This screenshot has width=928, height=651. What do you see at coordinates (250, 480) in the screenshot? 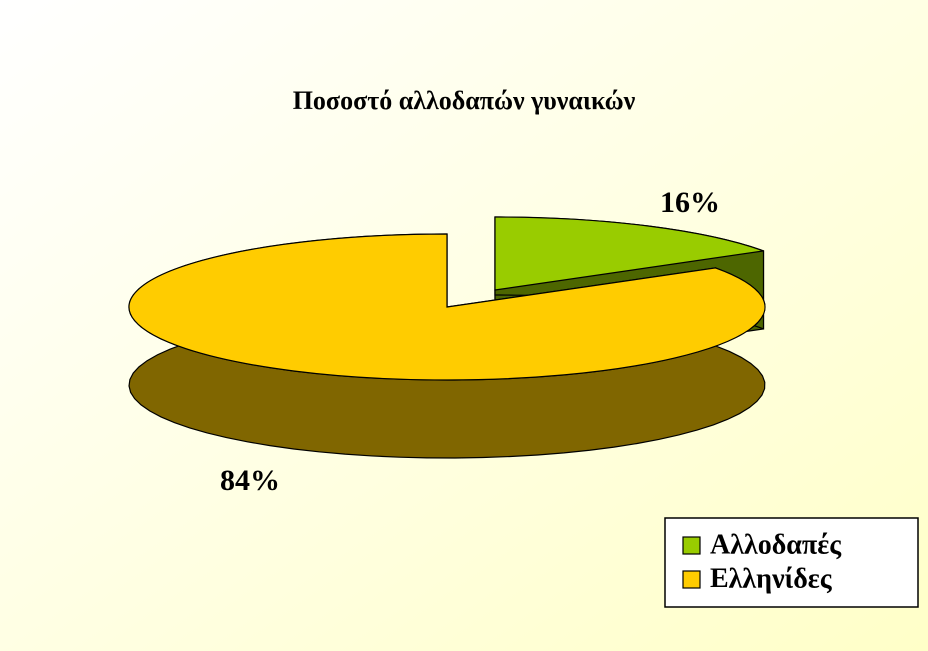
I see `data-label: 84%` at bounding box center [250, 480].